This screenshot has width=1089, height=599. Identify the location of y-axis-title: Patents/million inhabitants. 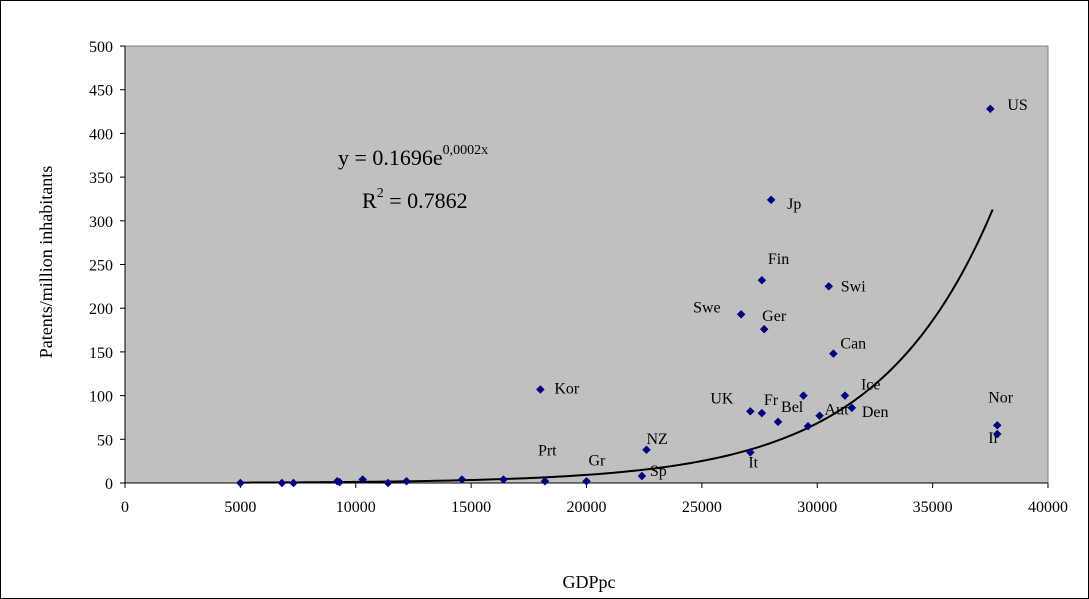
(46, 262).